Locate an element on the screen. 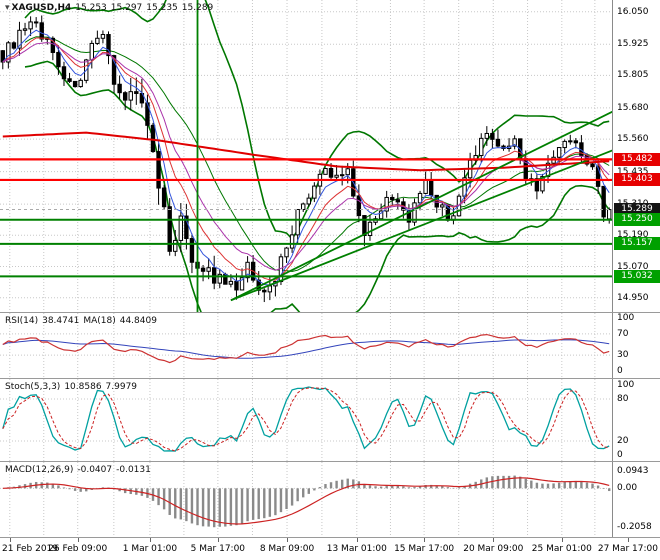 Image resolution: width=660 pixels, height=560 pixels. time-axis-label: 20 Mar 09:00 is located at coordinates (493, 549).